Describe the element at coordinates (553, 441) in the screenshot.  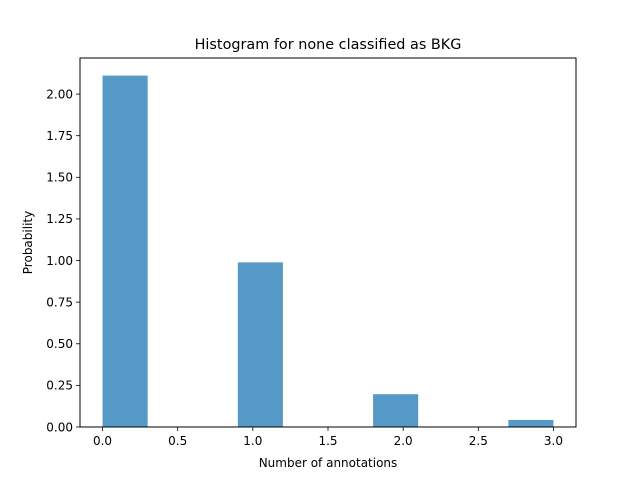
I see `x-tick-label: 3.0` at that location.